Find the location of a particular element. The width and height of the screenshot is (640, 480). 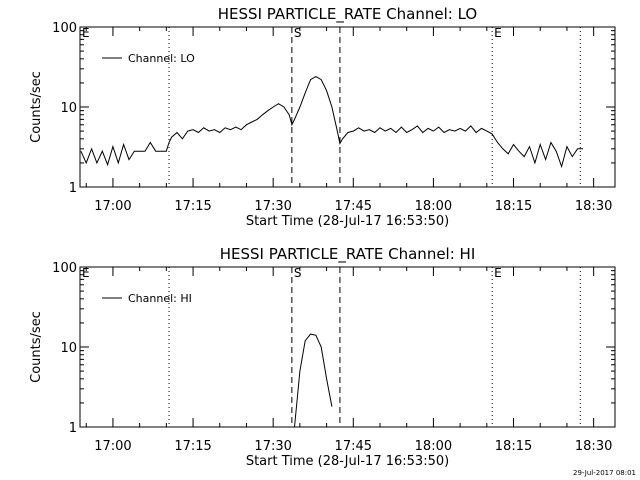

x-tick-label-hi: 17:30 is located at coordinates (272, 446).